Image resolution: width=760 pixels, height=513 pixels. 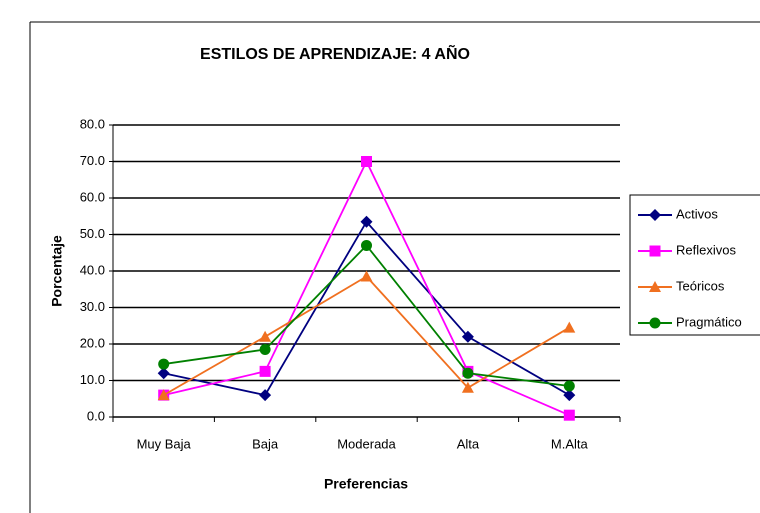 What do you see at coordinates (96, 415) in the screenshot?
I see `y-tick-label: 0.0` at bounding box center [96, 415].